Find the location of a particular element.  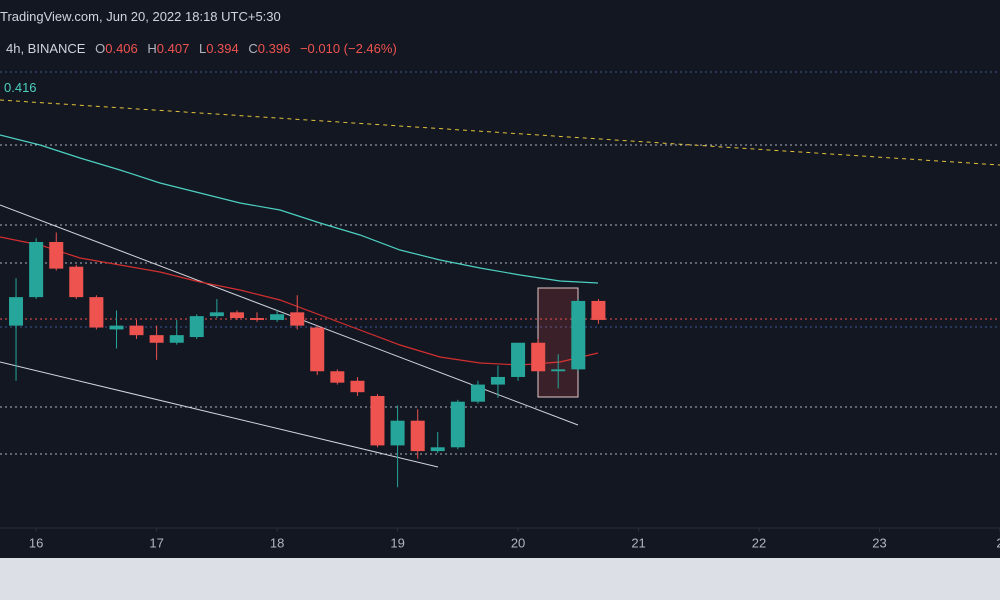

ohlc-label: O is located at coordinates (100, 48).